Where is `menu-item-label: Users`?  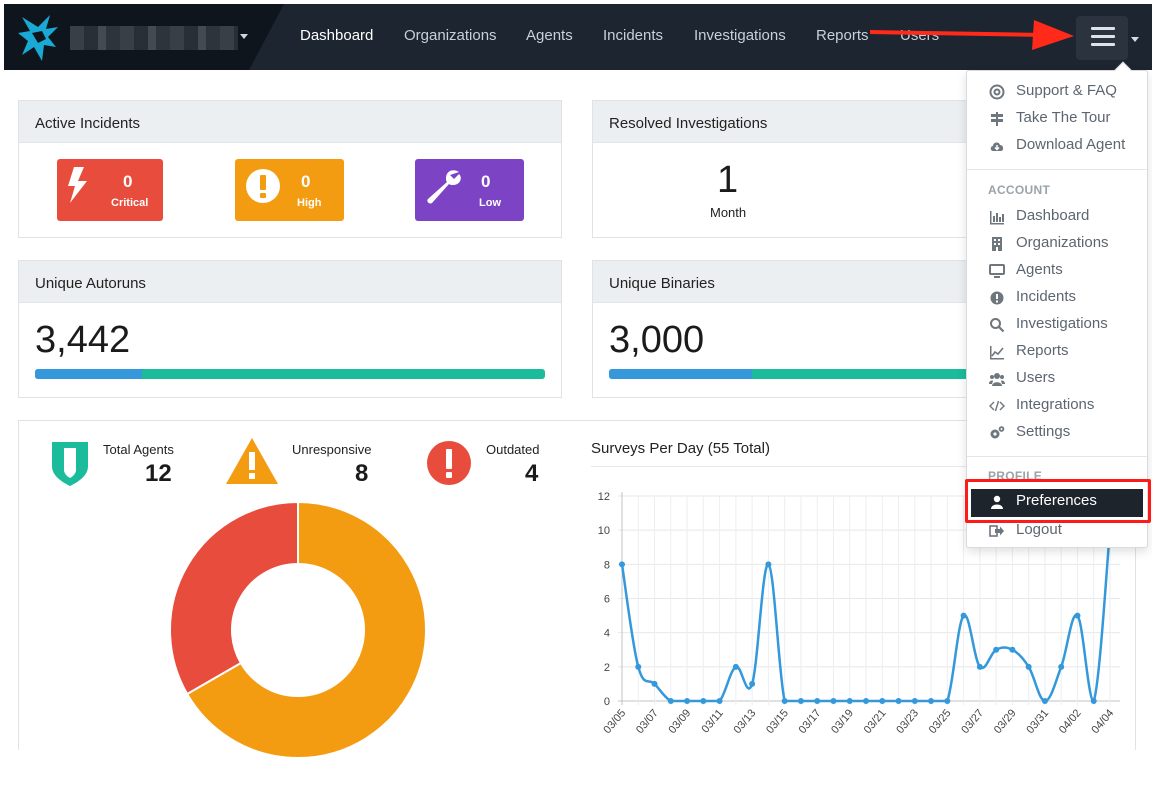 menu-item-label: Users is located at coordinates (1036, 377).